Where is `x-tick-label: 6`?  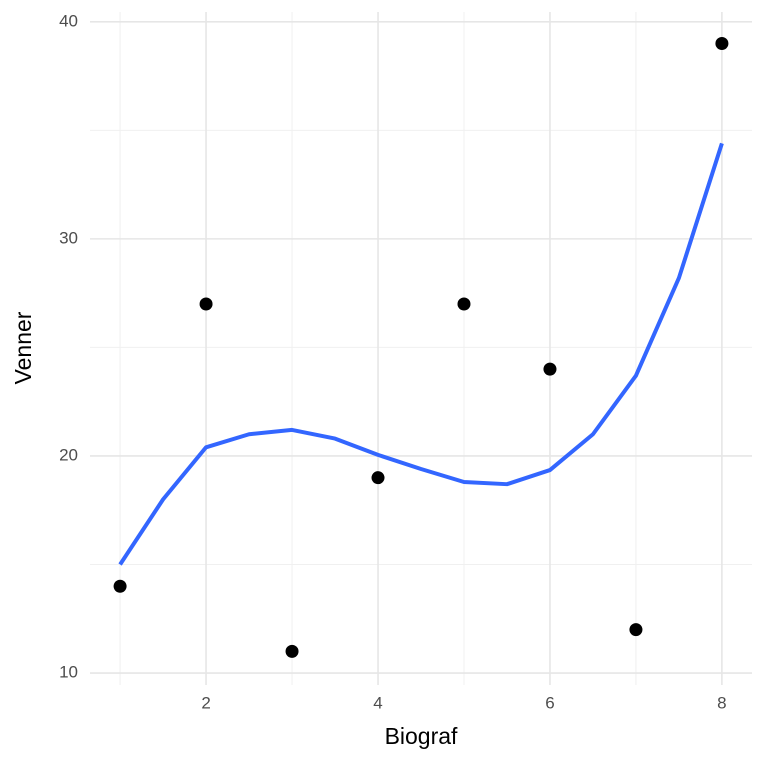 x-tick-label: 6 is located at coordinates (549, 702).